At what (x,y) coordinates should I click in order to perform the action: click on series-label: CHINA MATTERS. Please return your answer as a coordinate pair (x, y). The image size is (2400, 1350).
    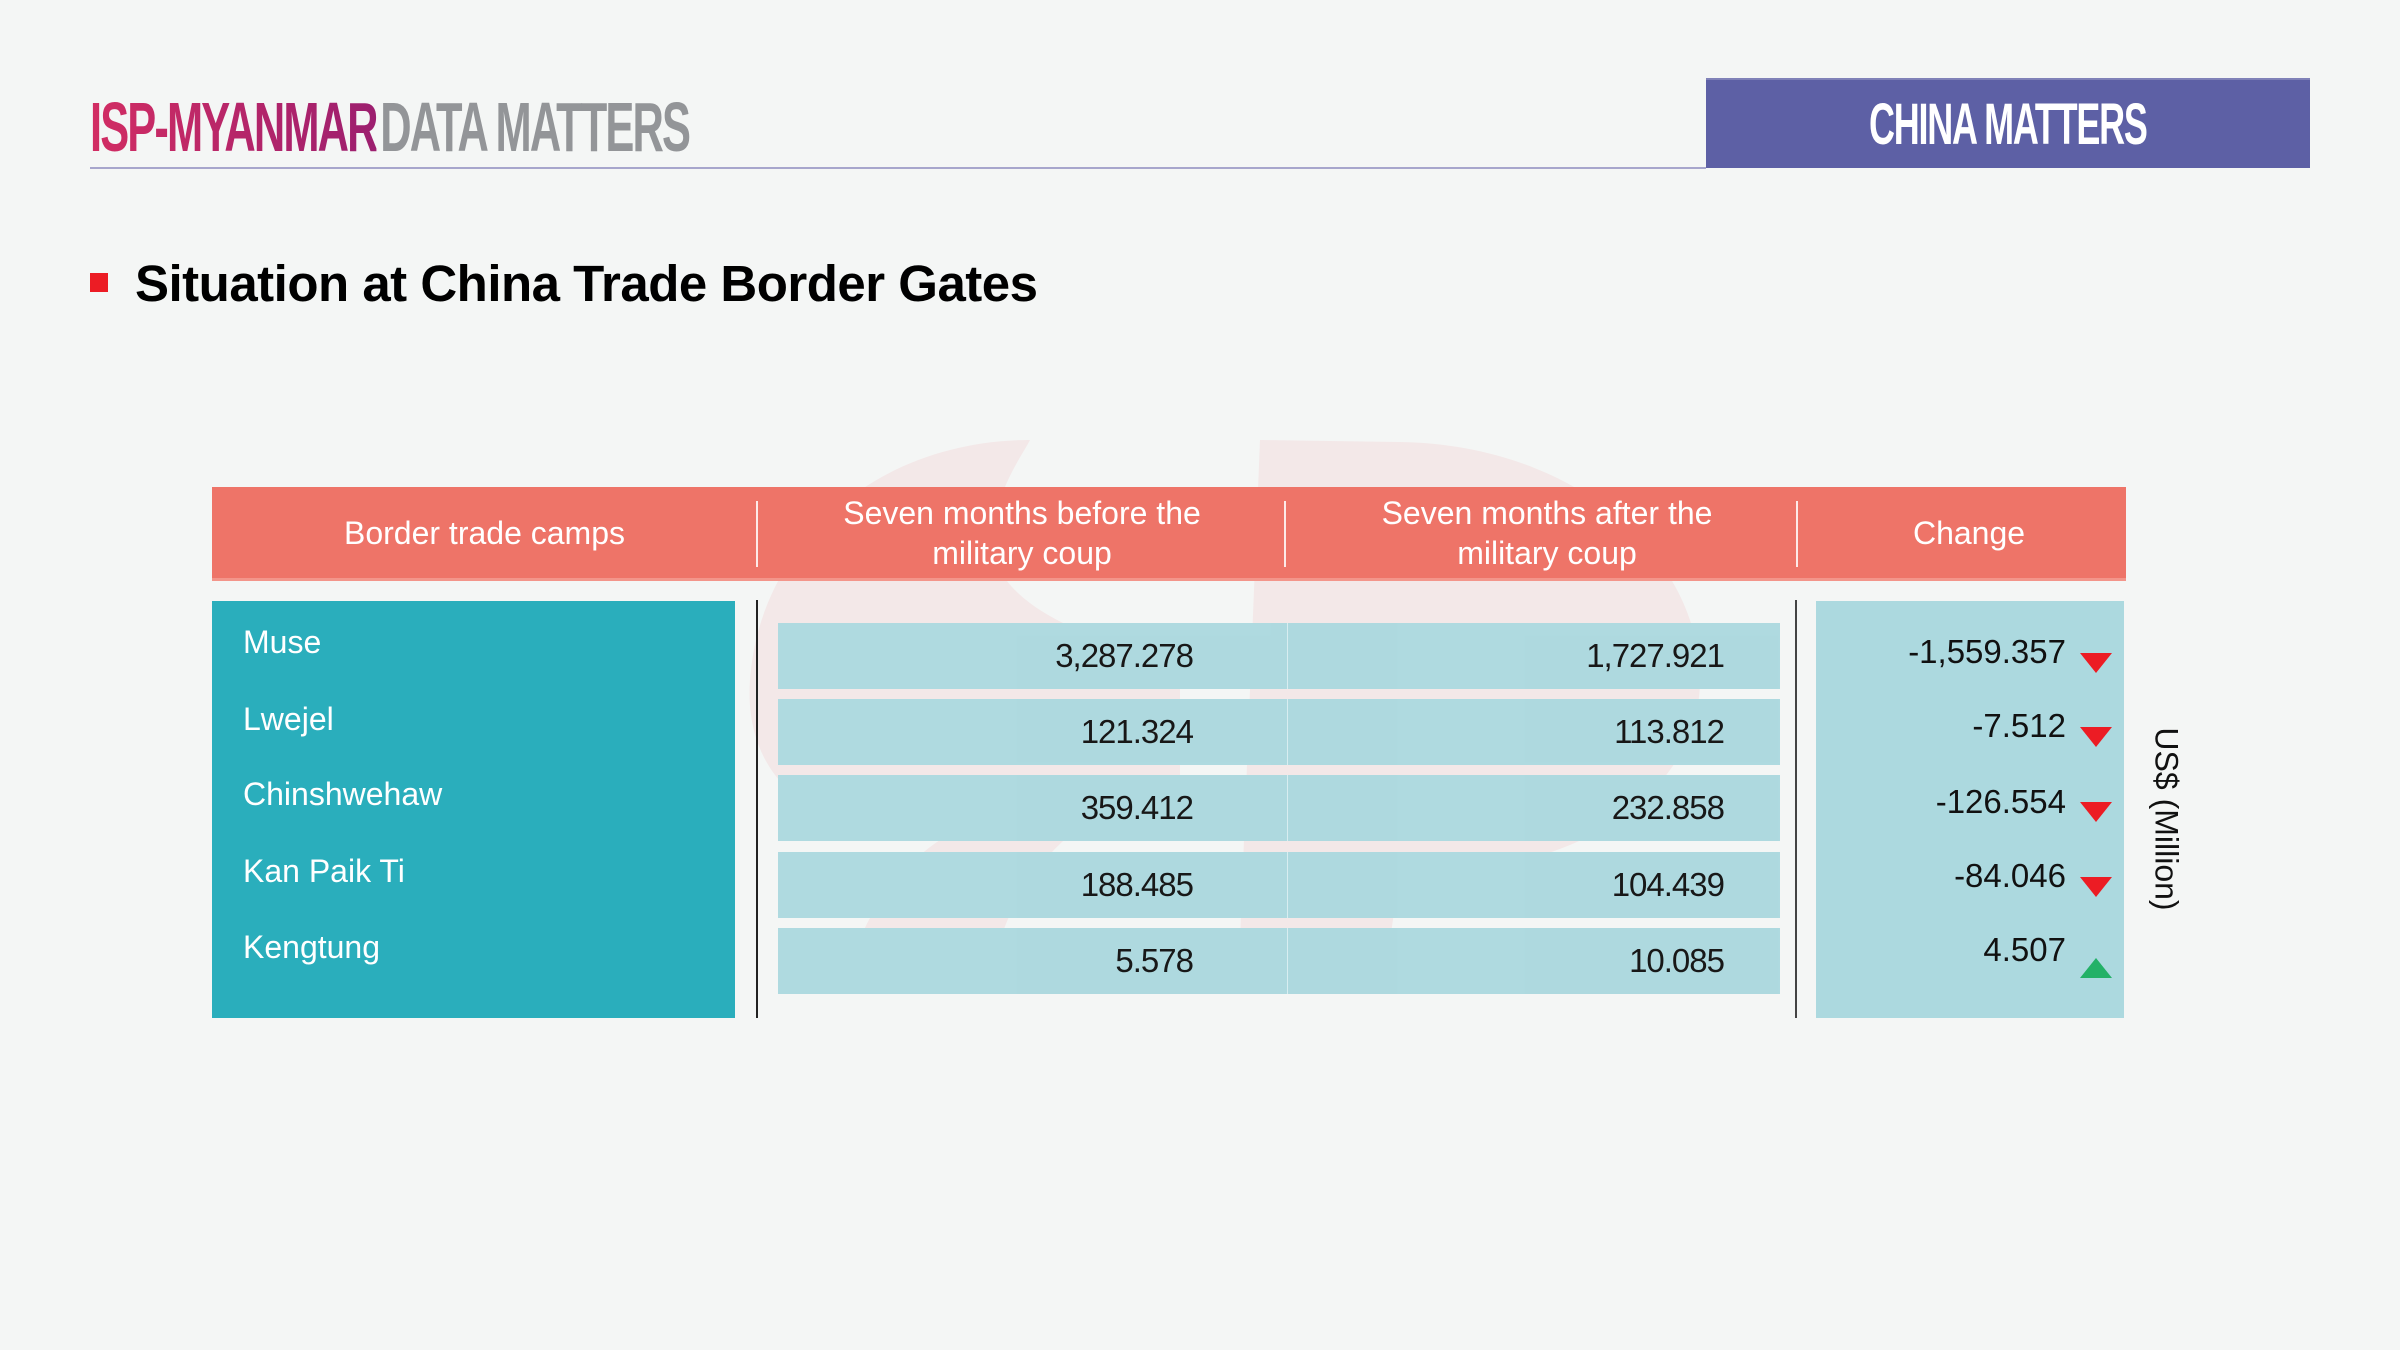
    Looking at the image, I should click on (2008, 124).